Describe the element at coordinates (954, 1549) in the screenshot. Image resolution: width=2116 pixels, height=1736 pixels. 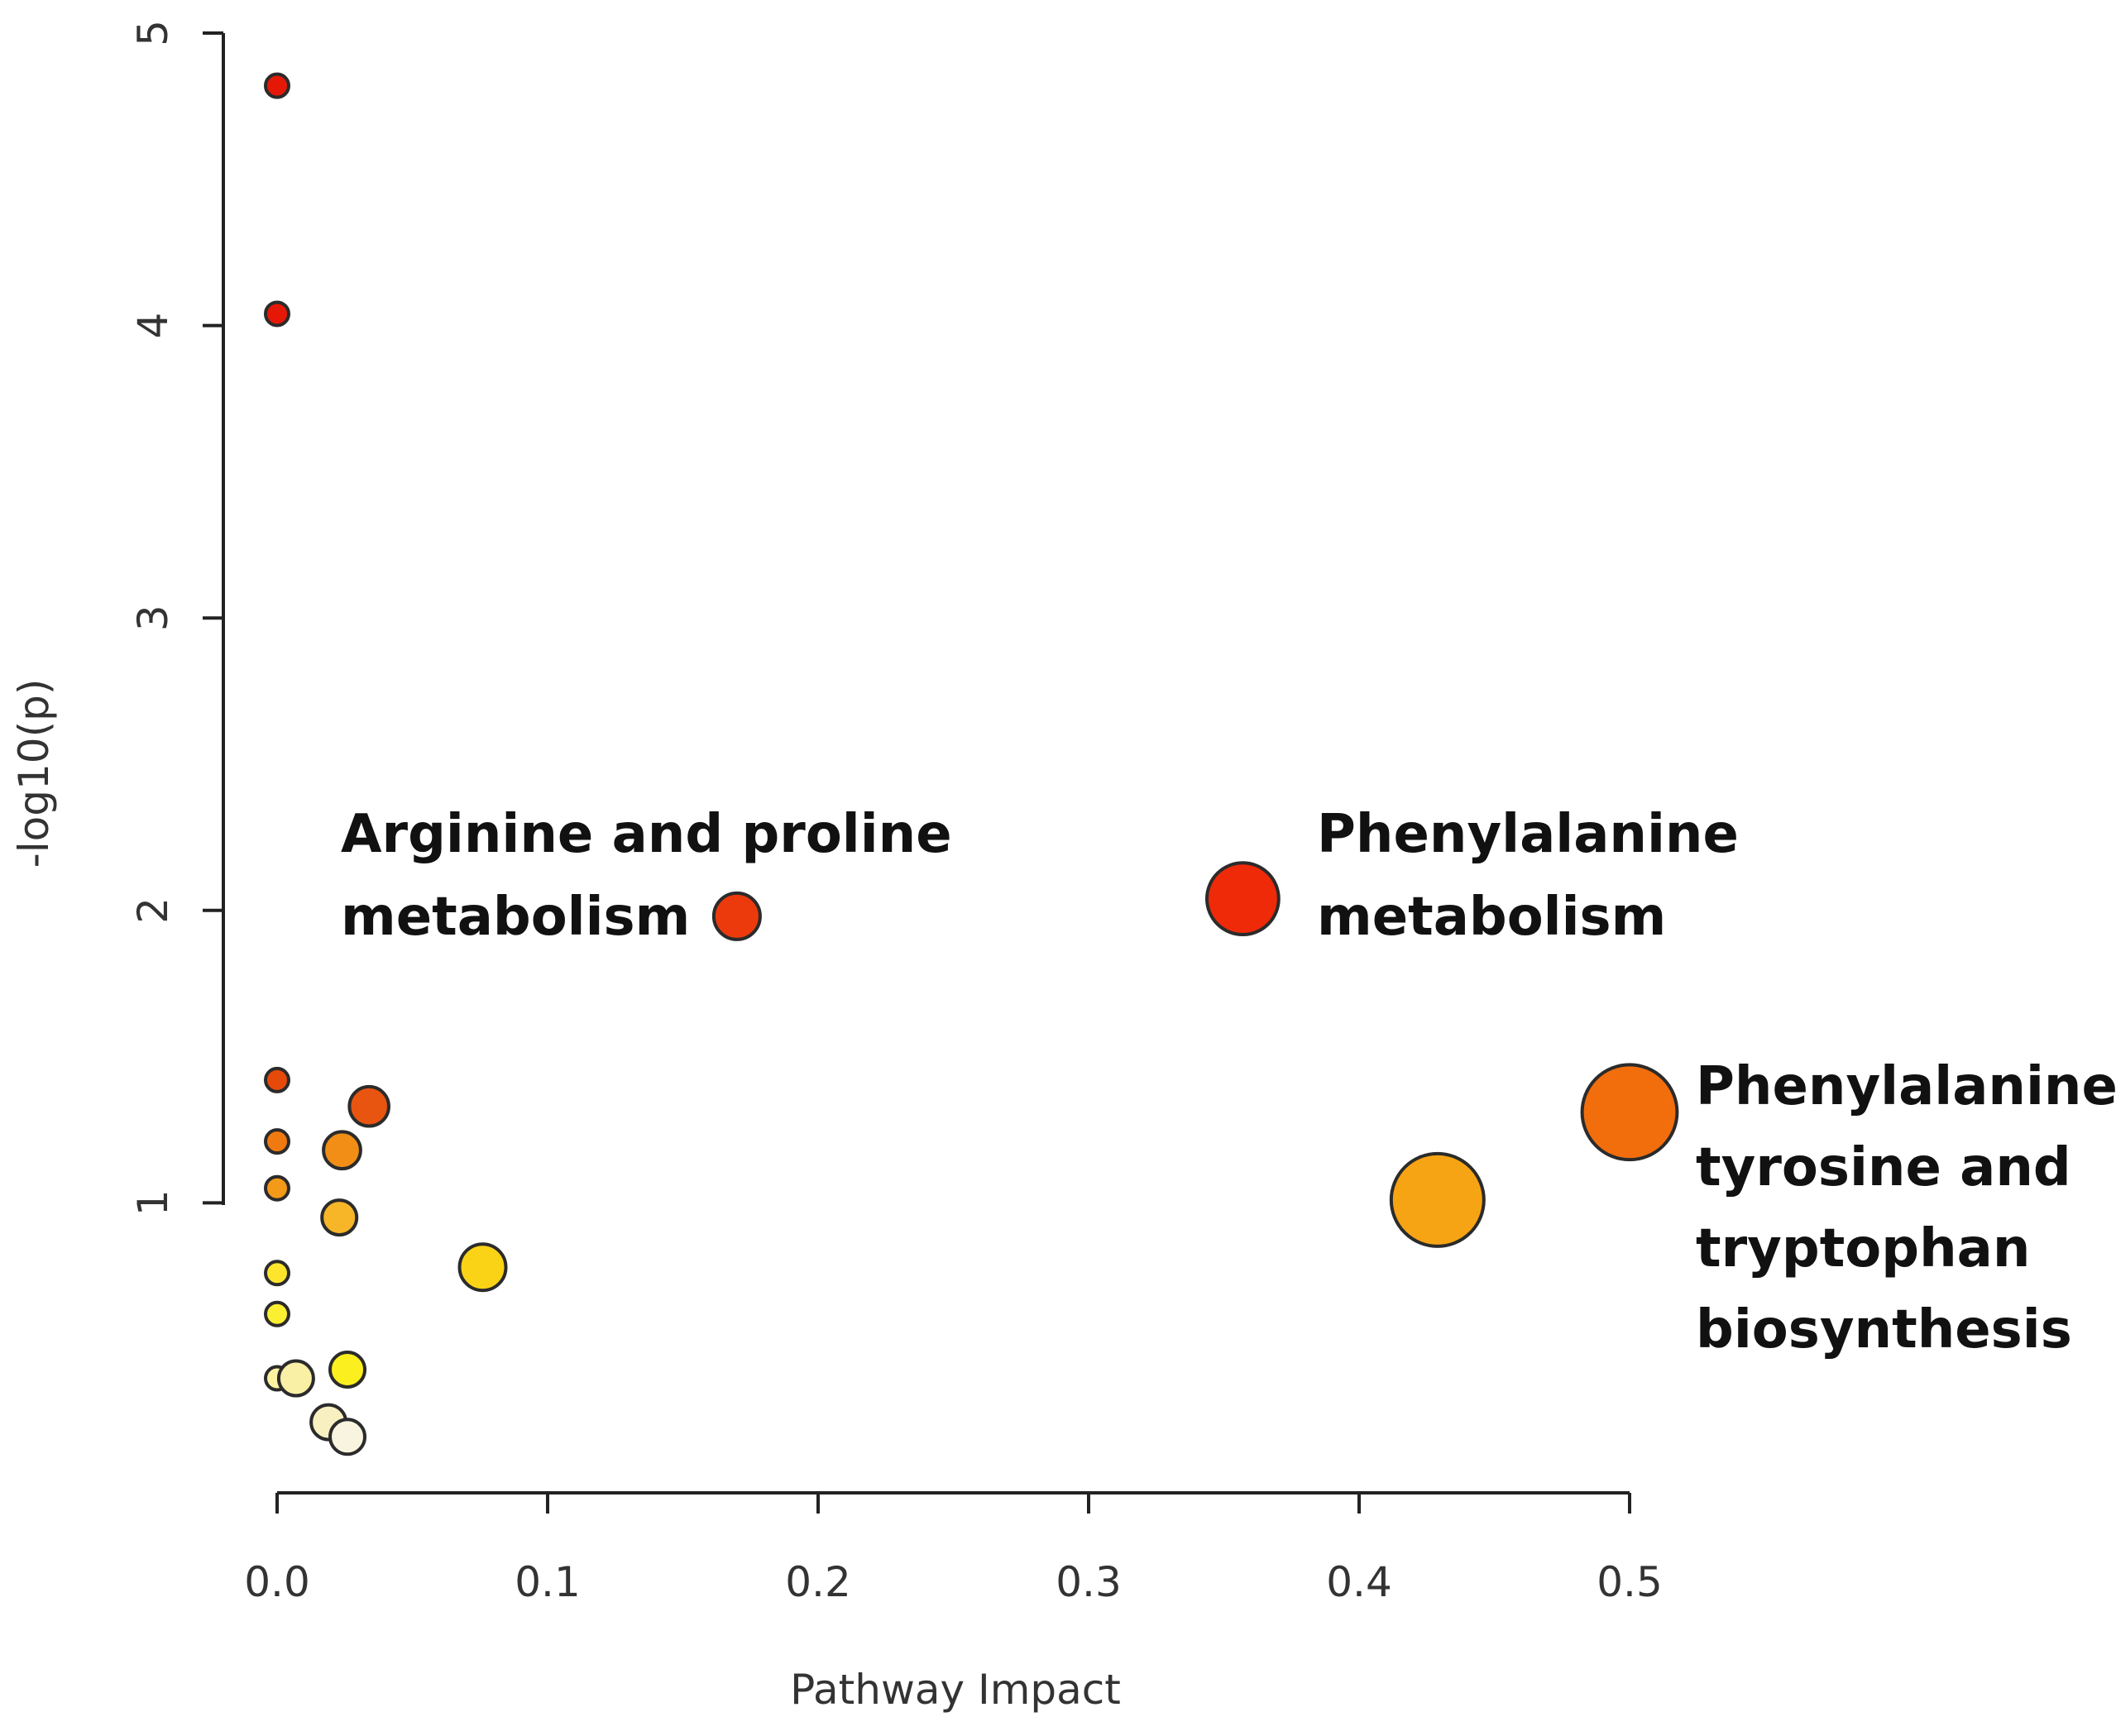
I see `x-ticks: 0.0 0.1 0.2 0.3 0.4 0.5` at that location.